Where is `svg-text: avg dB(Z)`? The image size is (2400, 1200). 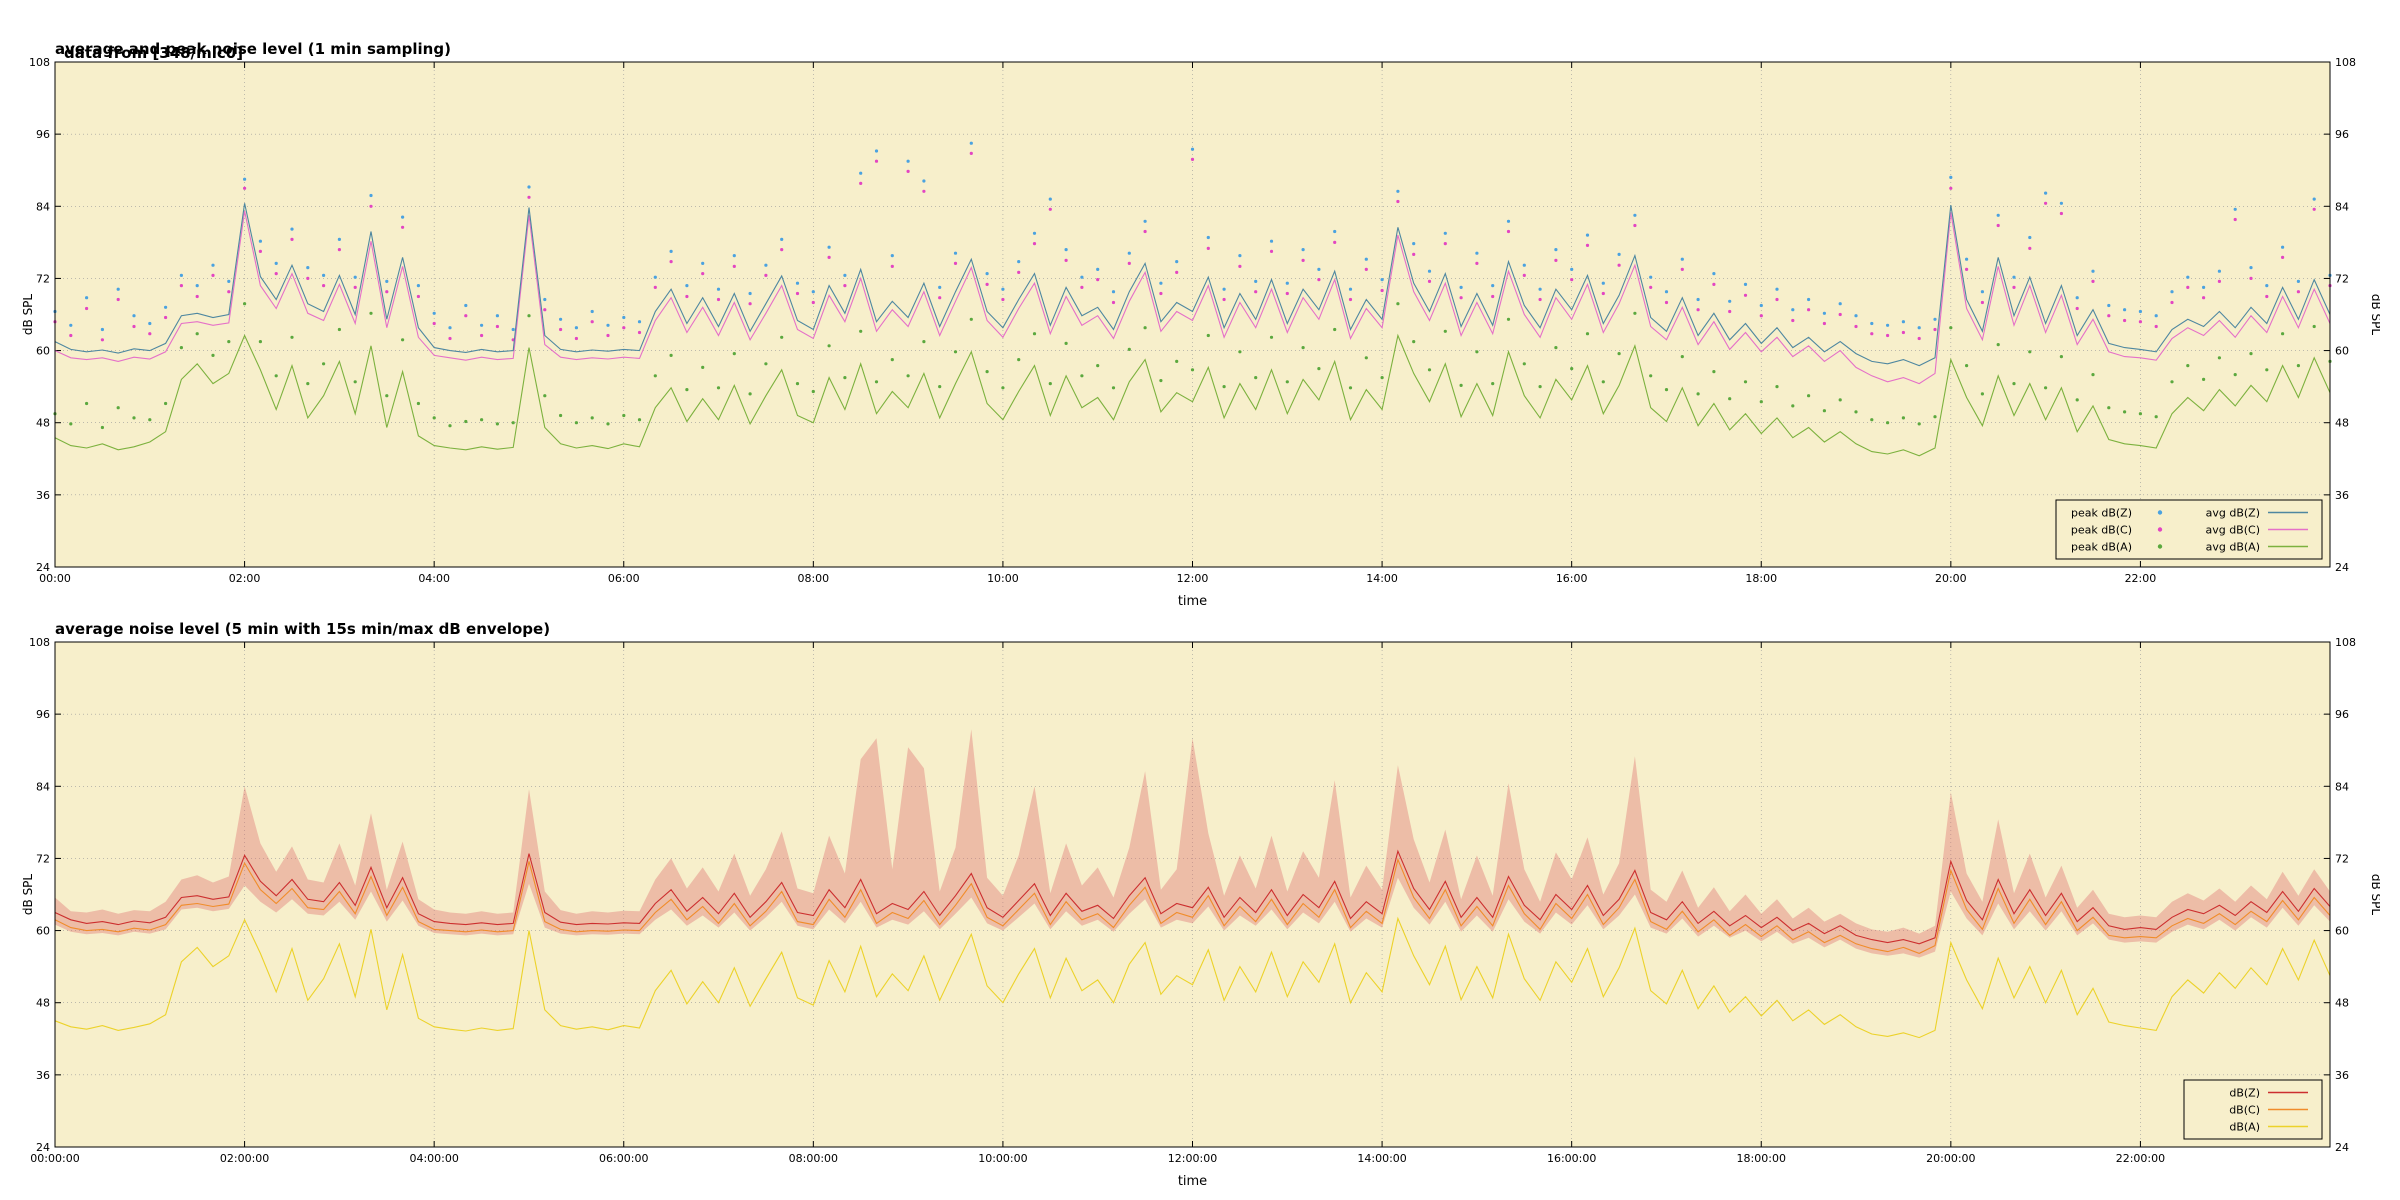 svg-text: avg dB(Z) is located at coordinates (2233, 513).